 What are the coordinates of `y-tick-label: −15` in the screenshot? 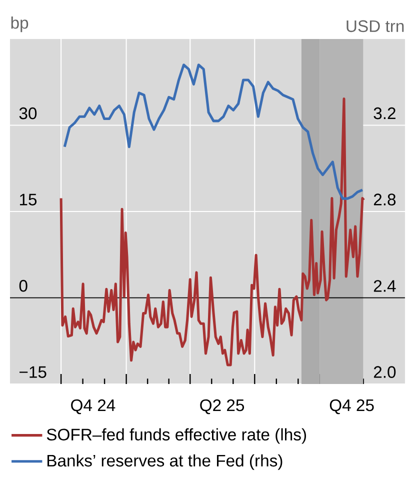 It's located at (33, 372).